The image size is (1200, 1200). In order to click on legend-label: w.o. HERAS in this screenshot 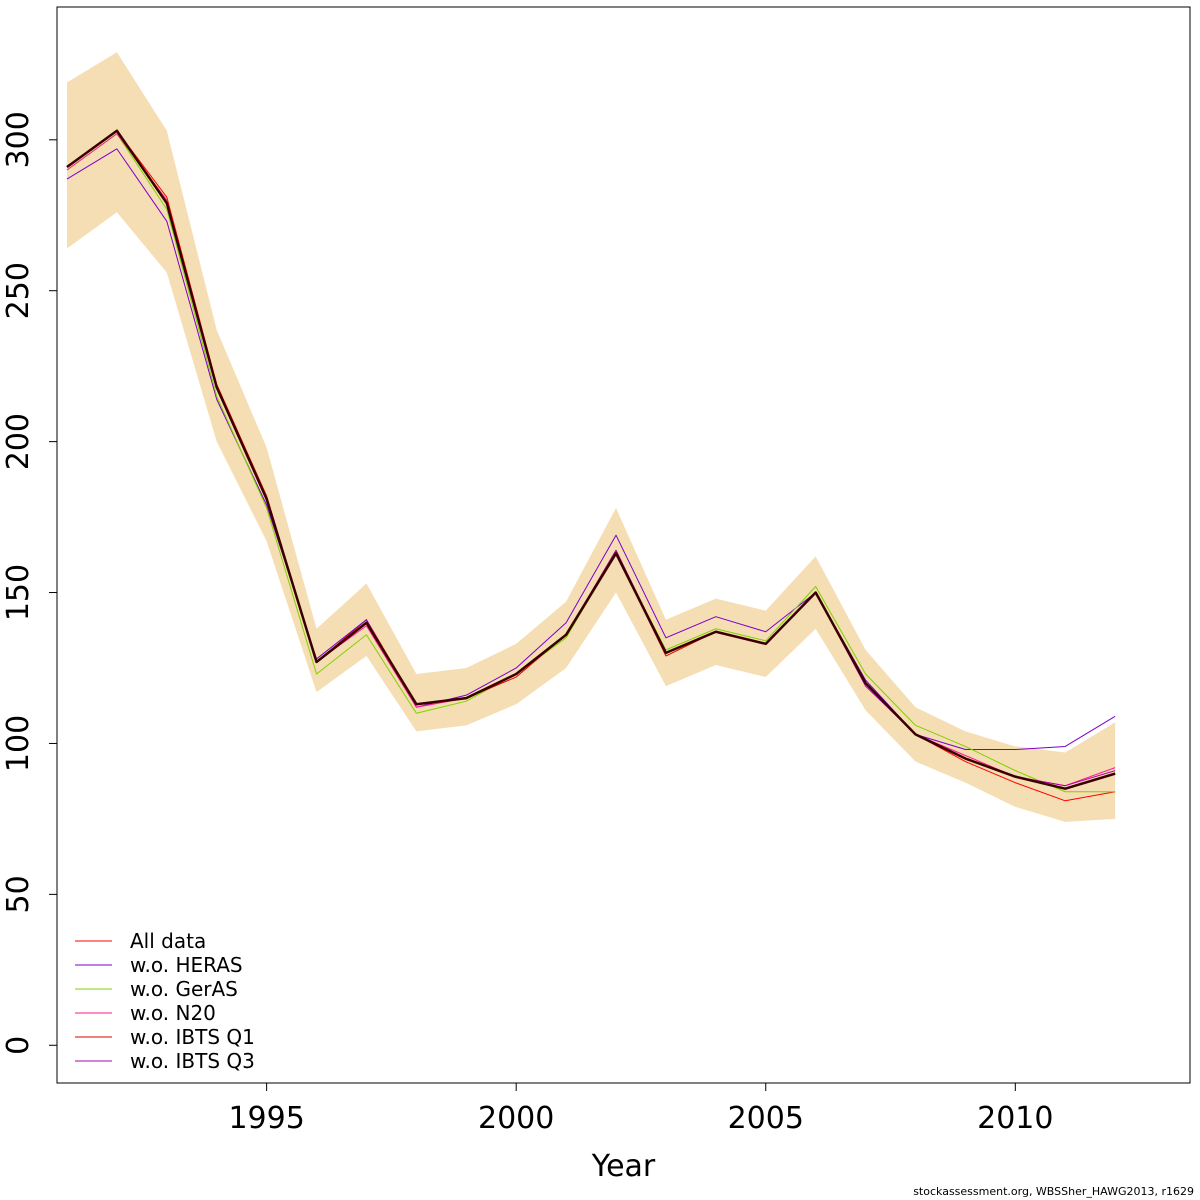, I will do `click(186, 965)`.